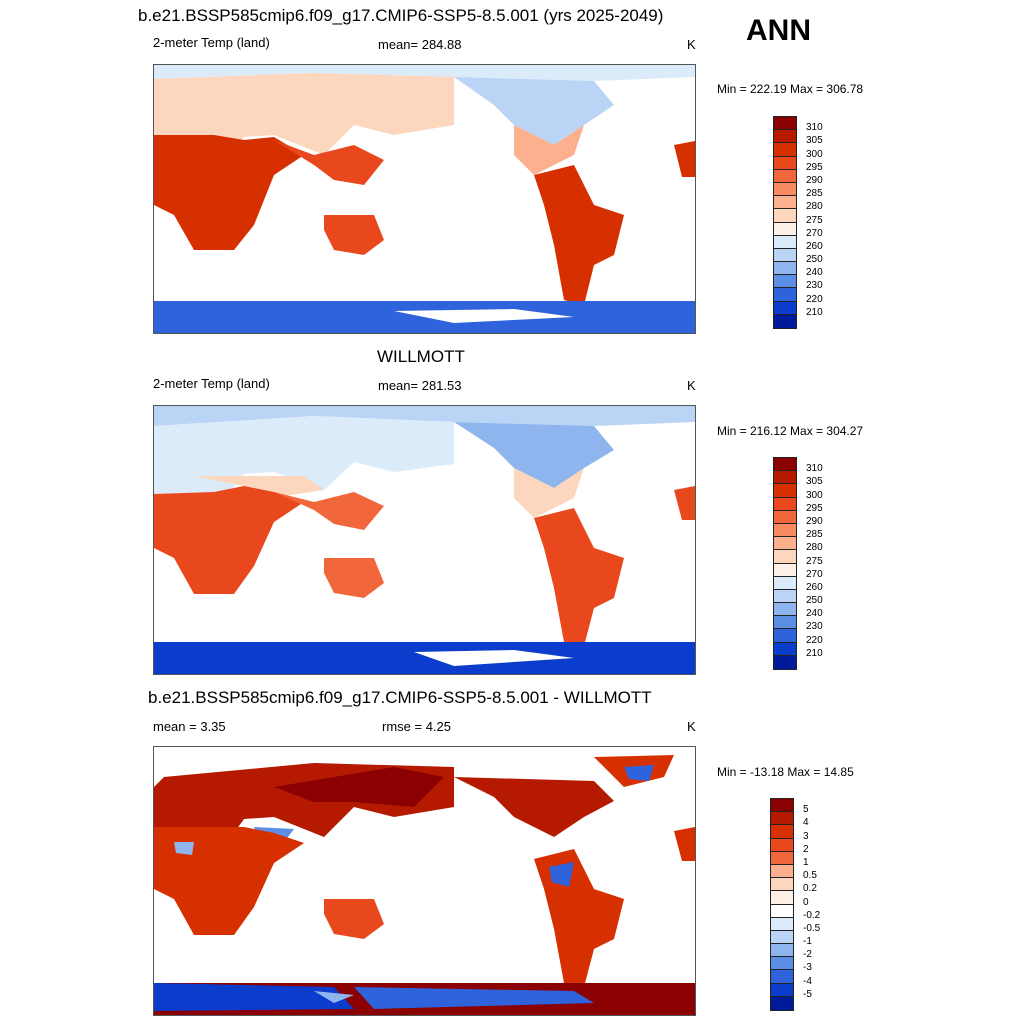 This screenshot has width=1024, height=1024. I want to click on colorbar-tick-label: 275, so click(814, 220).